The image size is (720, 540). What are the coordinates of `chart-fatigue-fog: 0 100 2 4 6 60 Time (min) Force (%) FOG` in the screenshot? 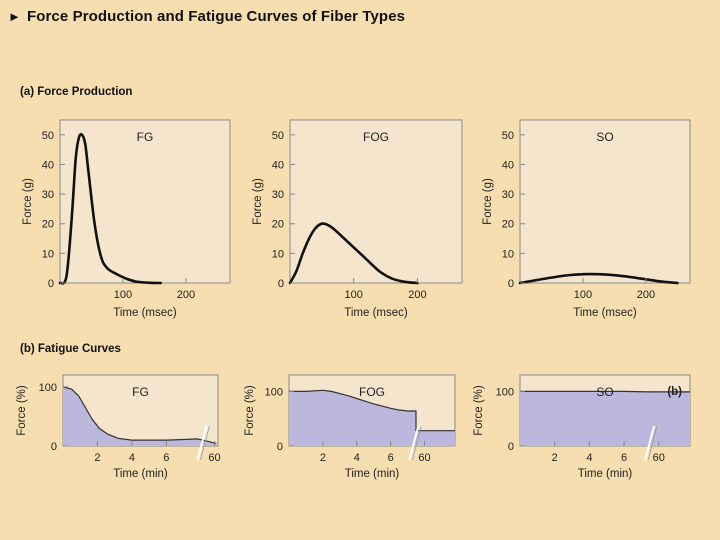 It's located at (350, 427).